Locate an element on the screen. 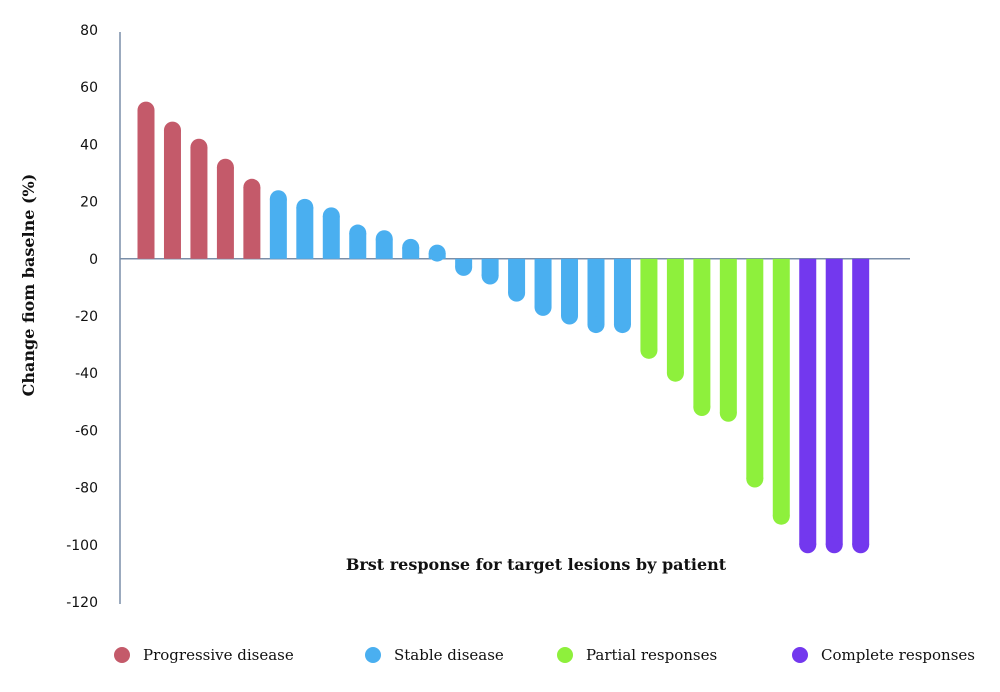  y-tick-label: -120 is located at coordinates (82, 603).